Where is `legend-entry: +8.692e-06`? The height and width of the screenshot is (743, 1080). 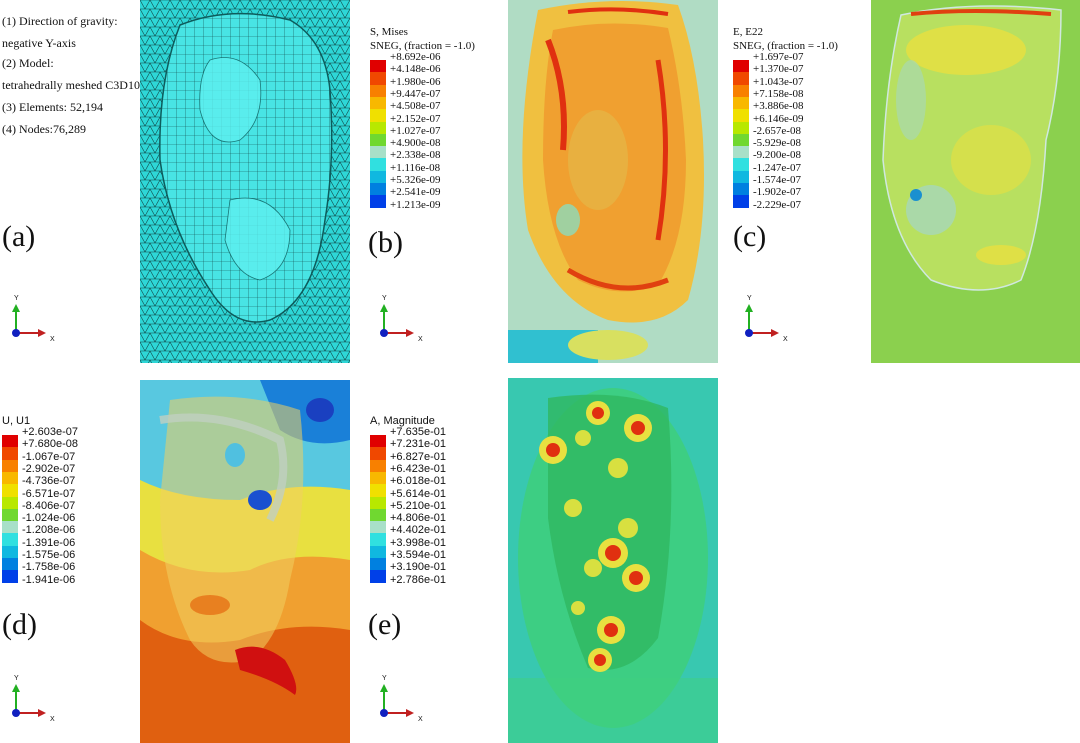 legend-entry: +8.692e-06 is located at coordinates (405, 62).